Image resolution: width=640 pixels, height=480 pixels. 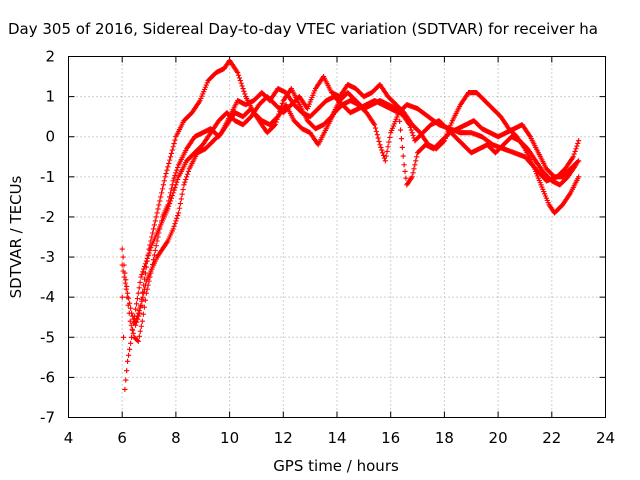 What do you see at coordinates (69, 438) in the screenshot?
I see `x-tick-label: 4` at bounding box center [69, 438].